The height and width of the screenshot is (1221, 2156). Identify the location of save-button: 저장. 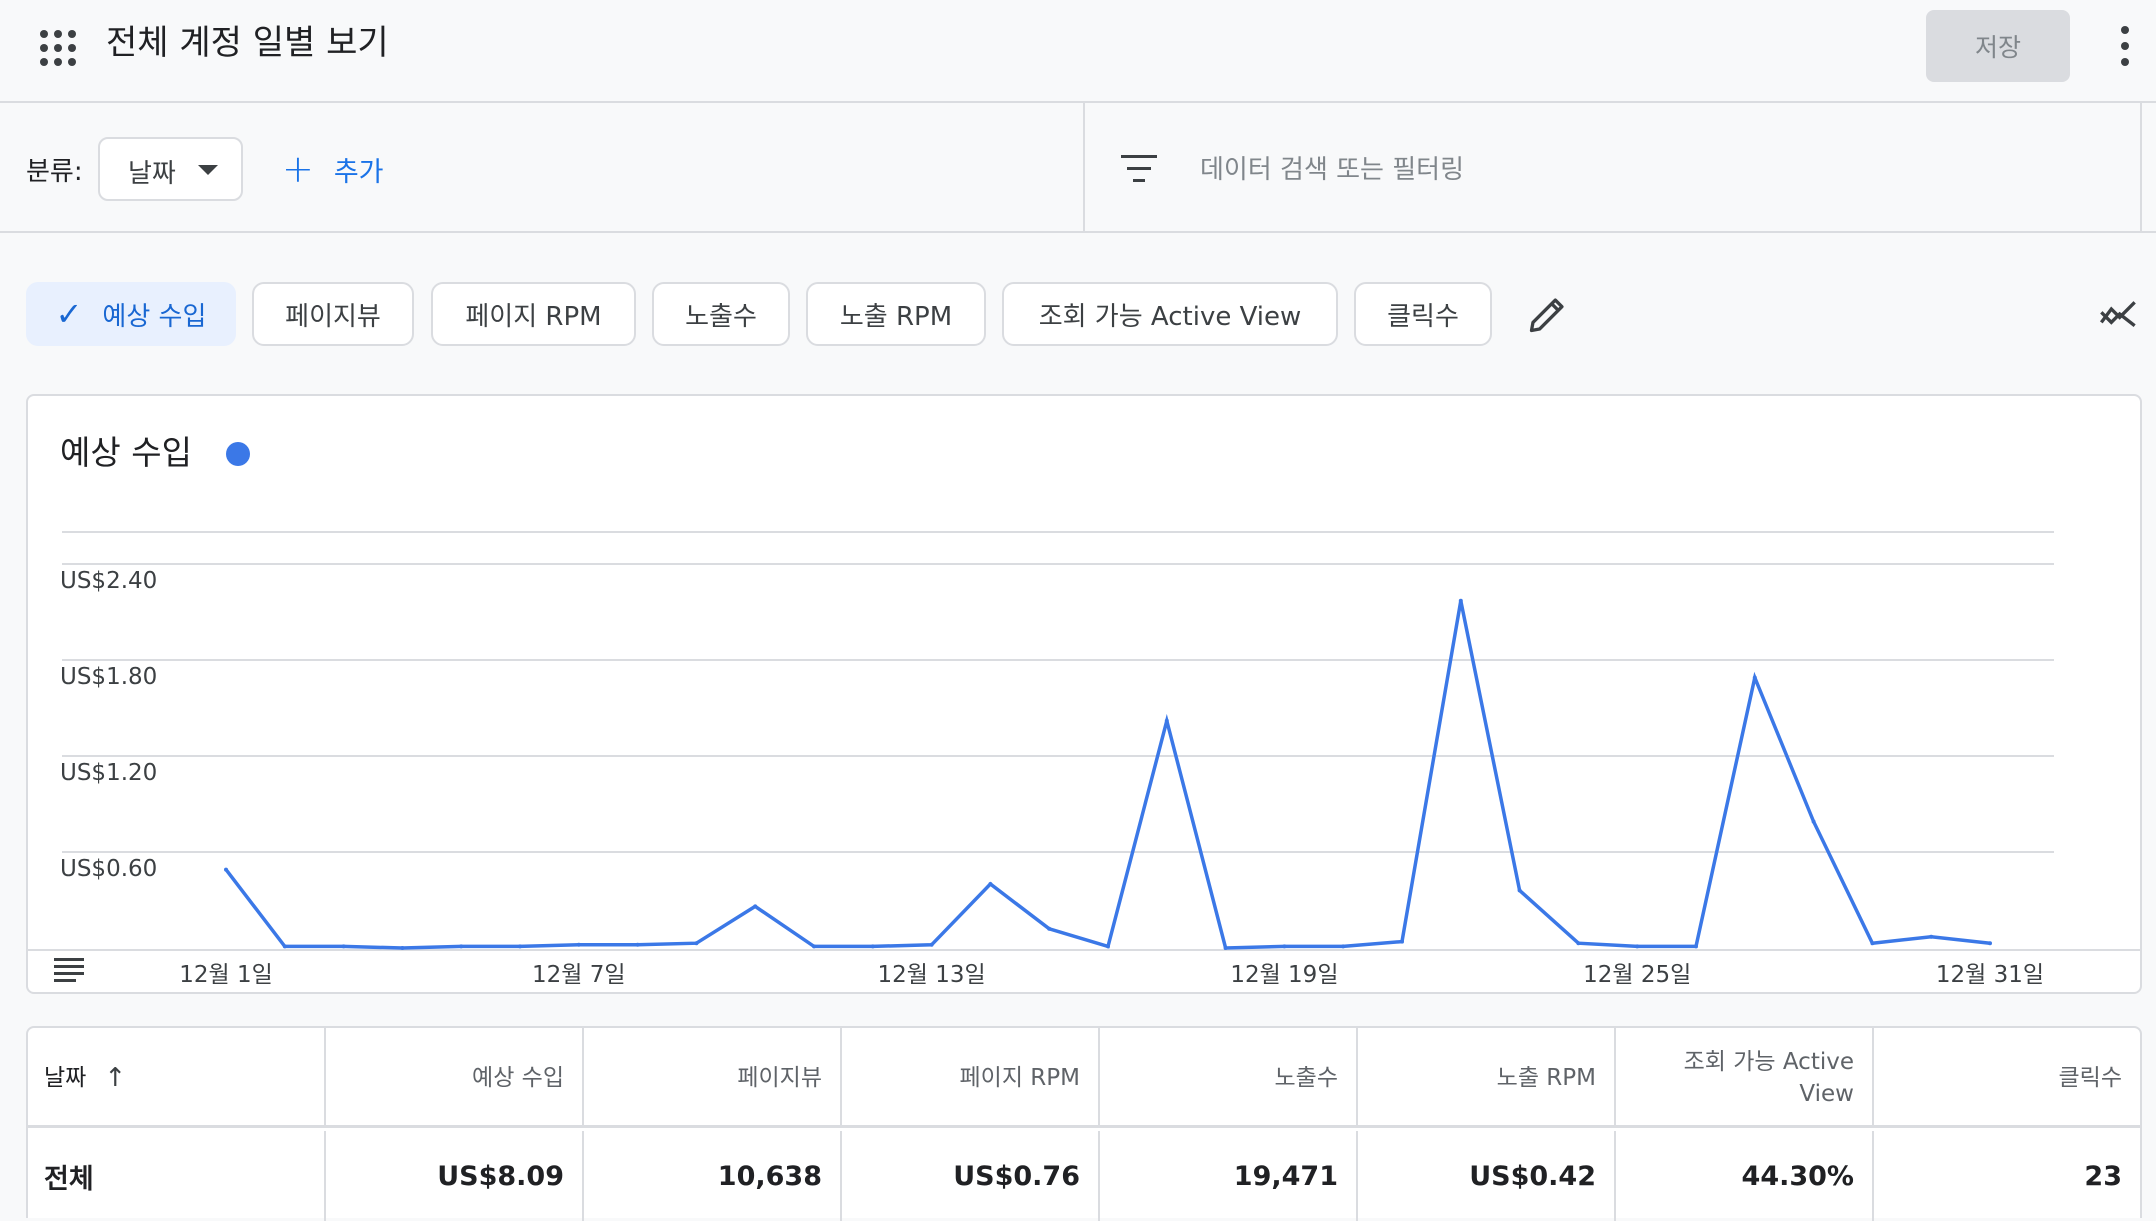
(1998, 46).